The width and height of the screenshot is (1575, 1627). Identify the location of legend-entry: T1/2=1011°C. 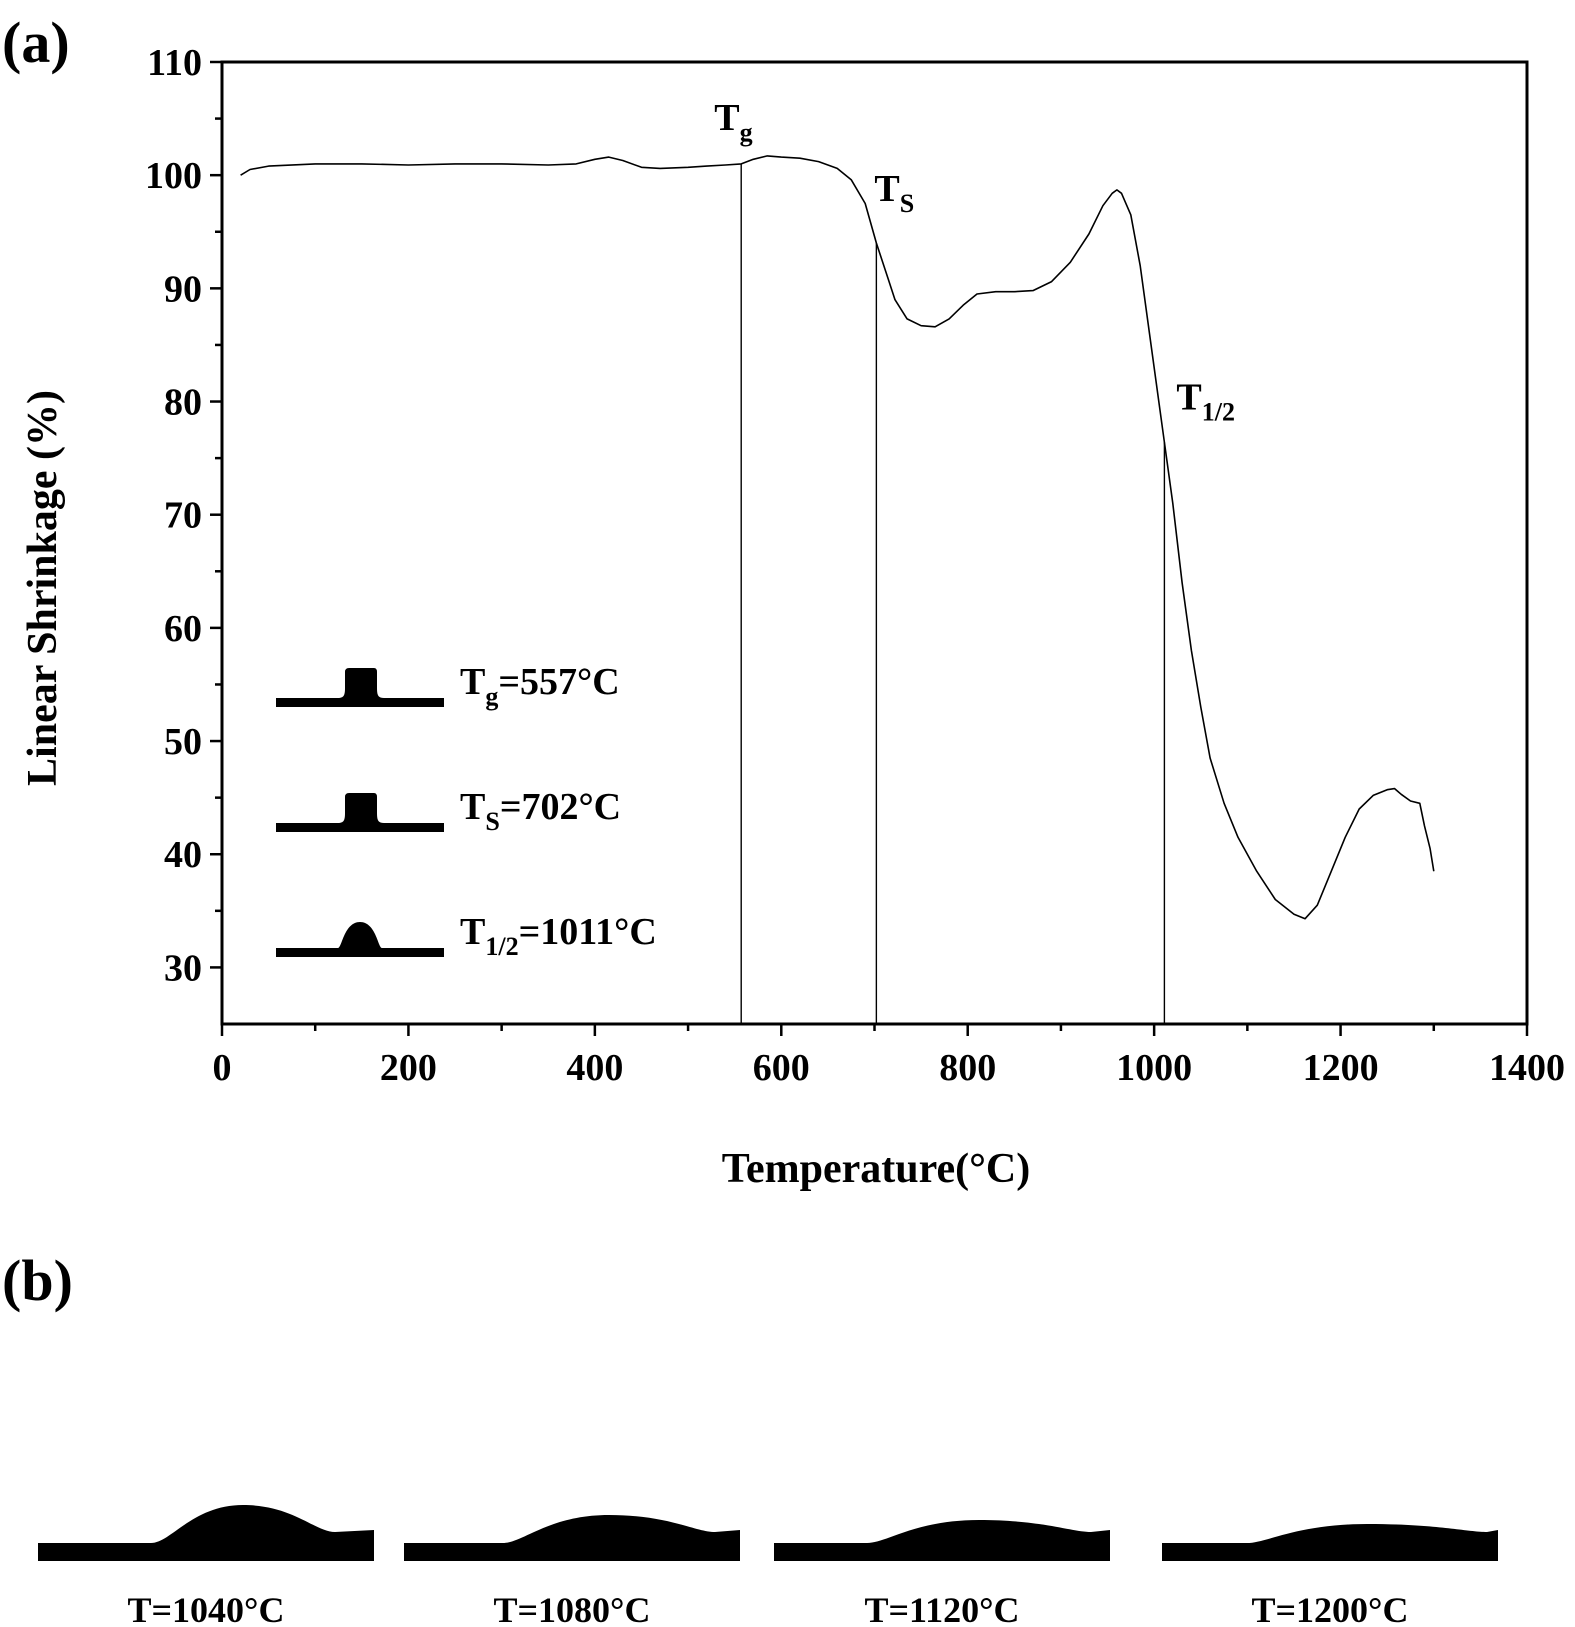
(466, 936).